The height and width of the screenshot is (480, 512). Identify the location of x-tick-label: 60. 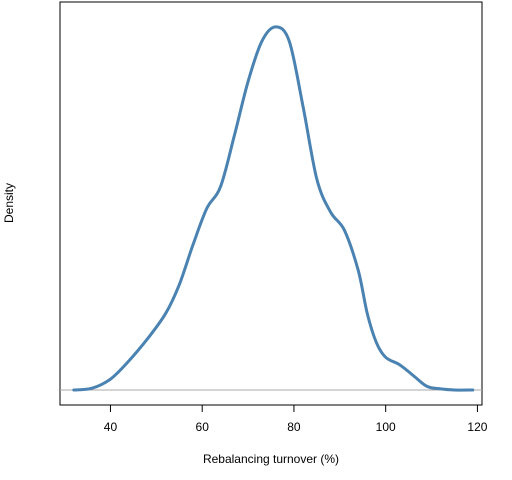
(203, 427).